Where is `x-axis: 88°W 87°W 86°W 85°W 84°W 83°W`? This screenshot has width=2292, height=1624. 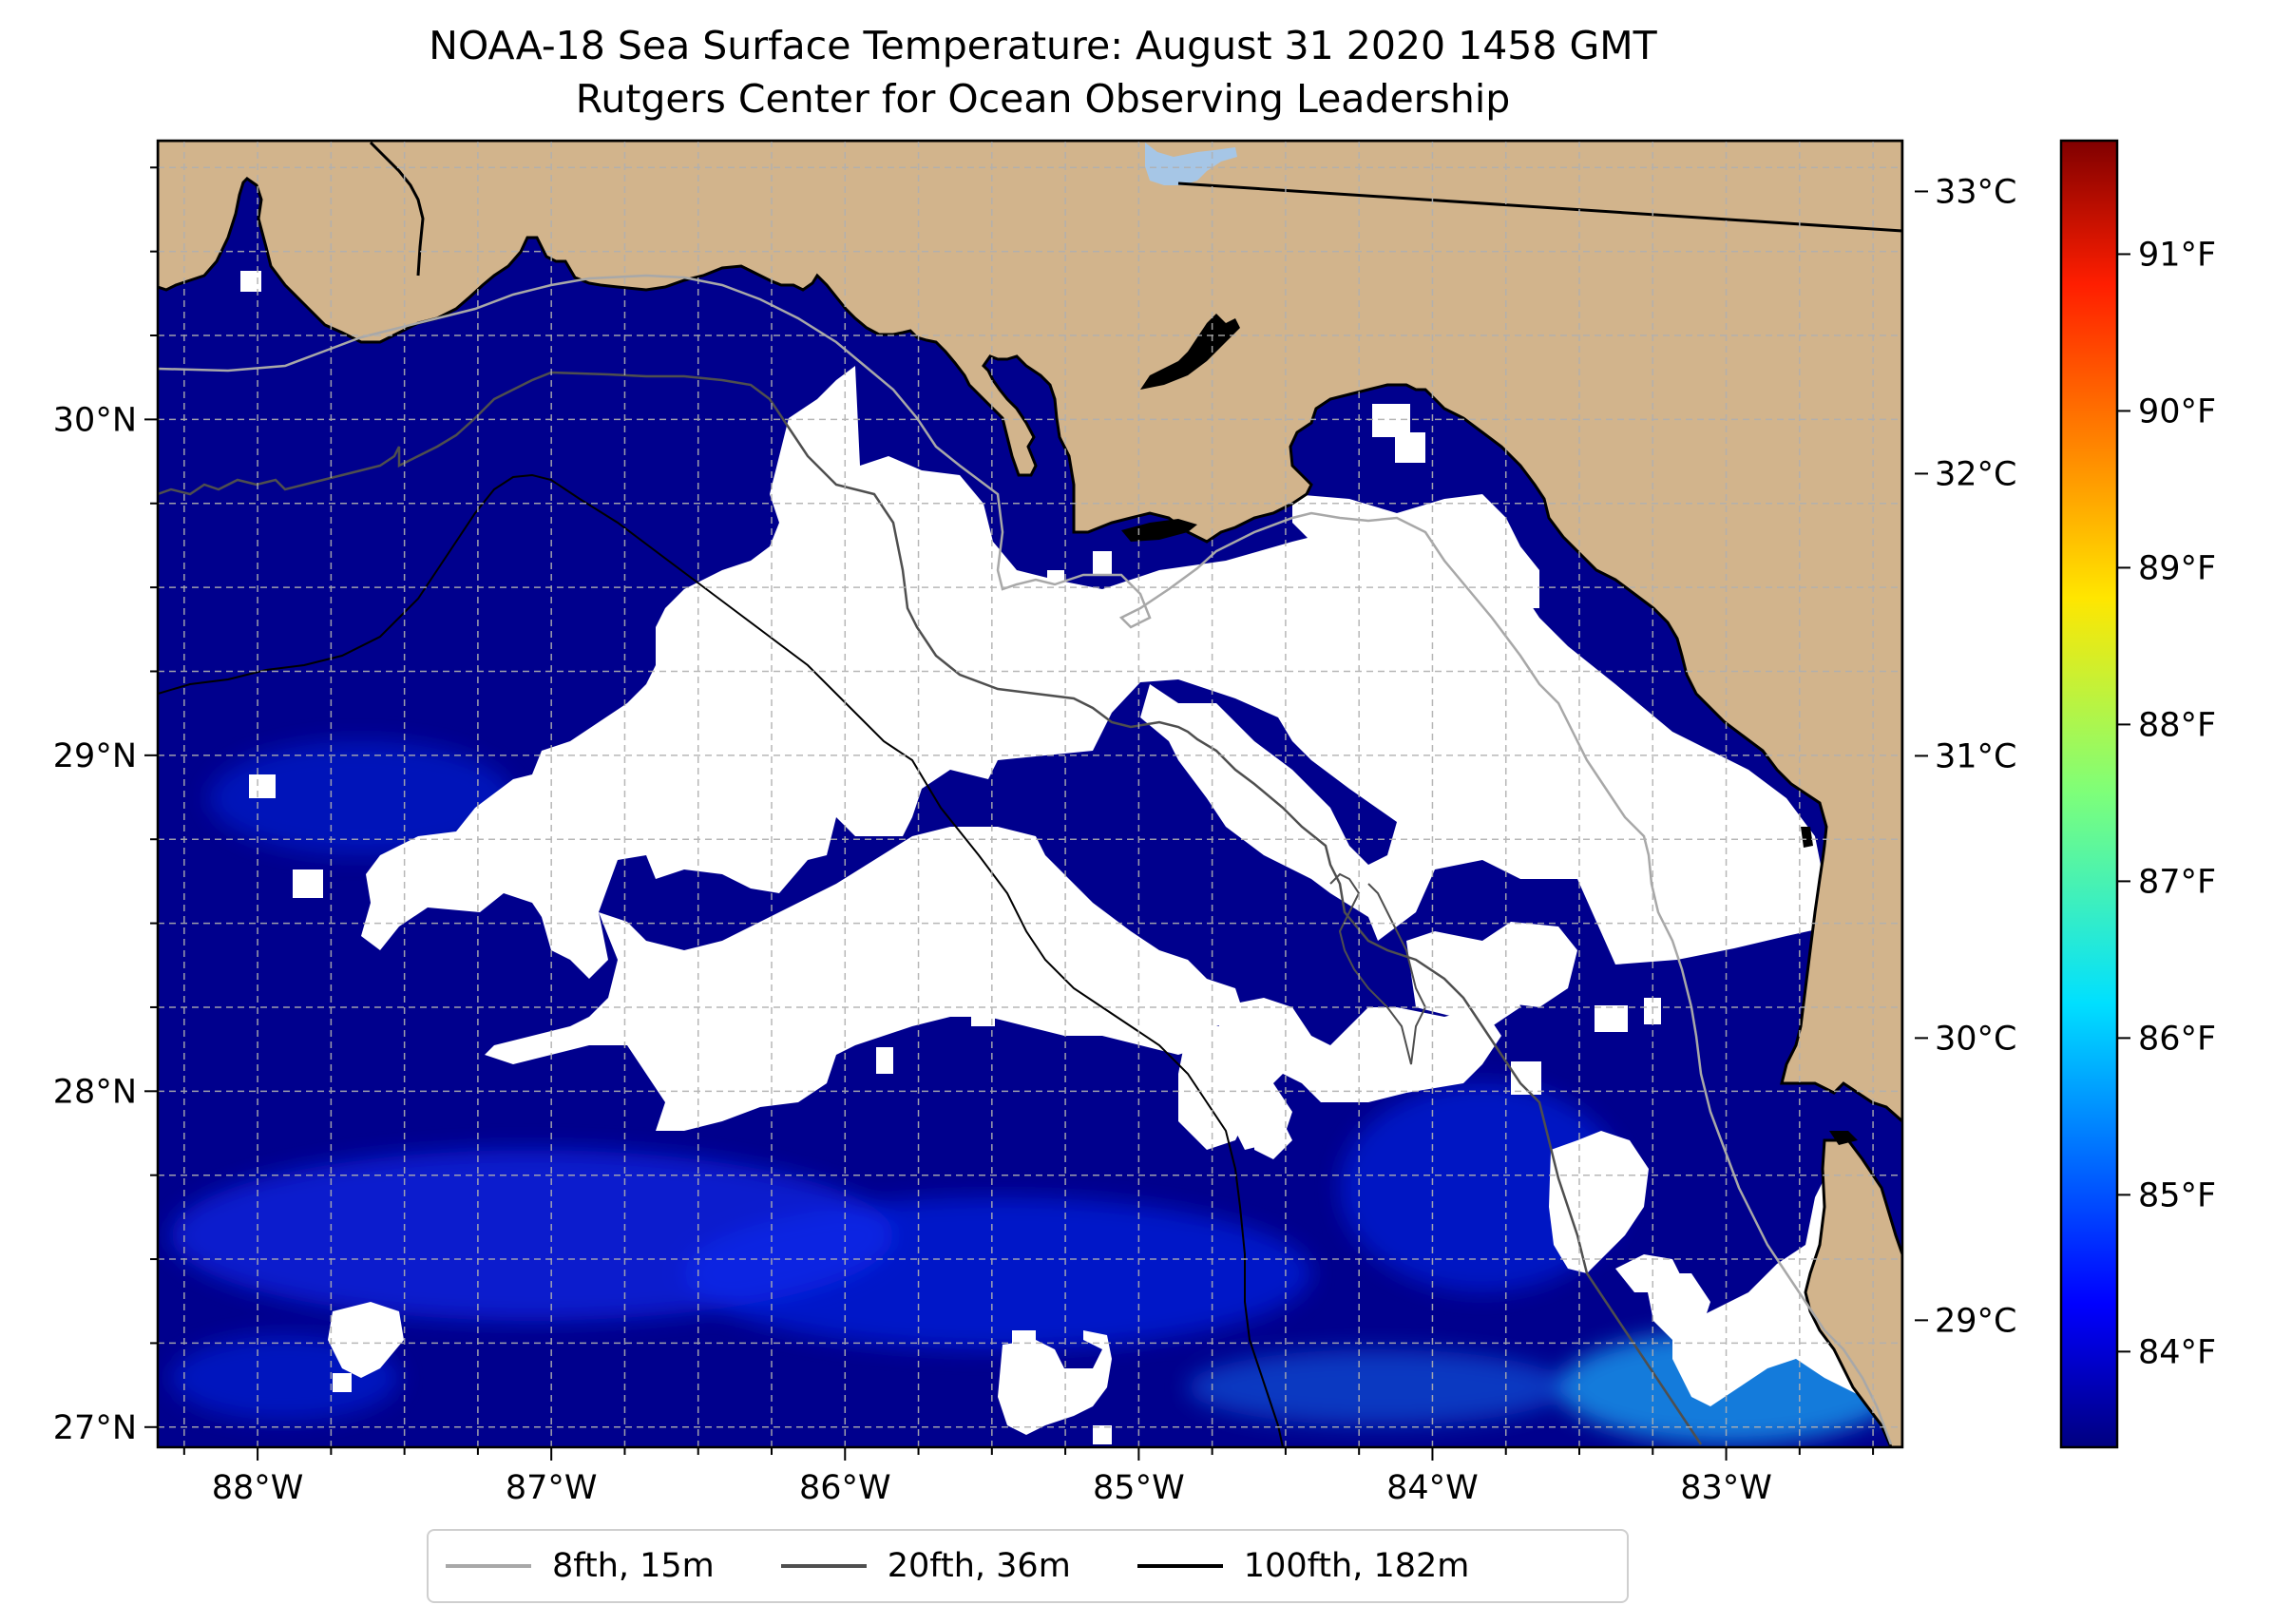 x-axis: 88°W 87°W 86°W 85°W 84°W 83°W is located at coordinates (1028, 1477).